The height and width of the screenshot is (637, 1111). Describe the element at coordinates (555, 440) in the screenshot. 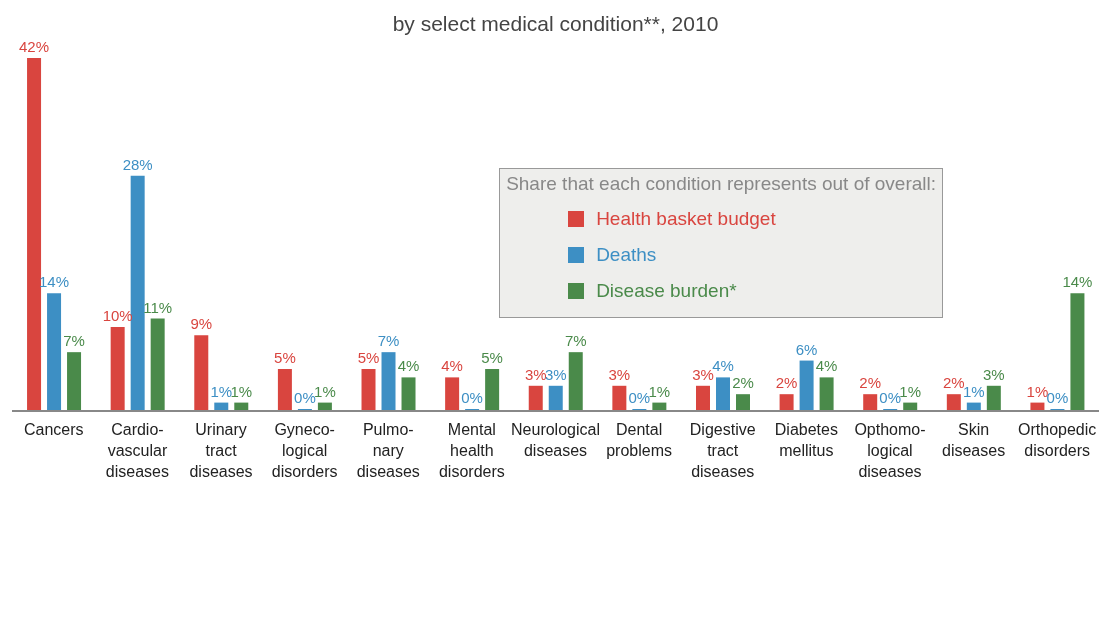

I see `x-tick-label: Neurological diseases` at that location.